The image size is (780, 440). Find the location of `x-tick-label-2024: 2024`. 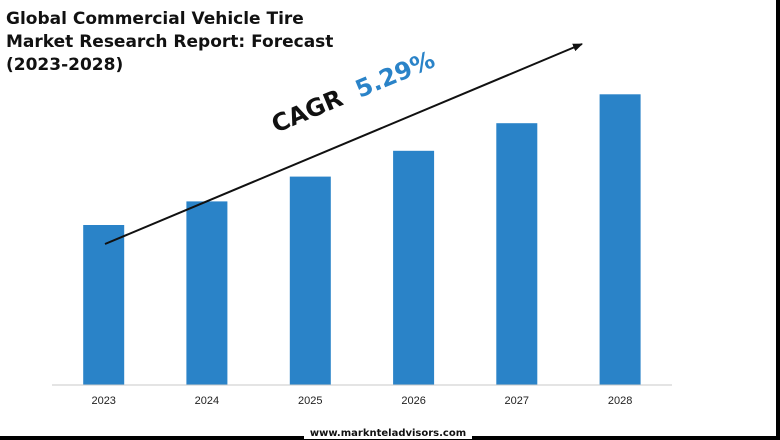

x-tick-label-2024: 2024 is located at coordinates (207, 401).